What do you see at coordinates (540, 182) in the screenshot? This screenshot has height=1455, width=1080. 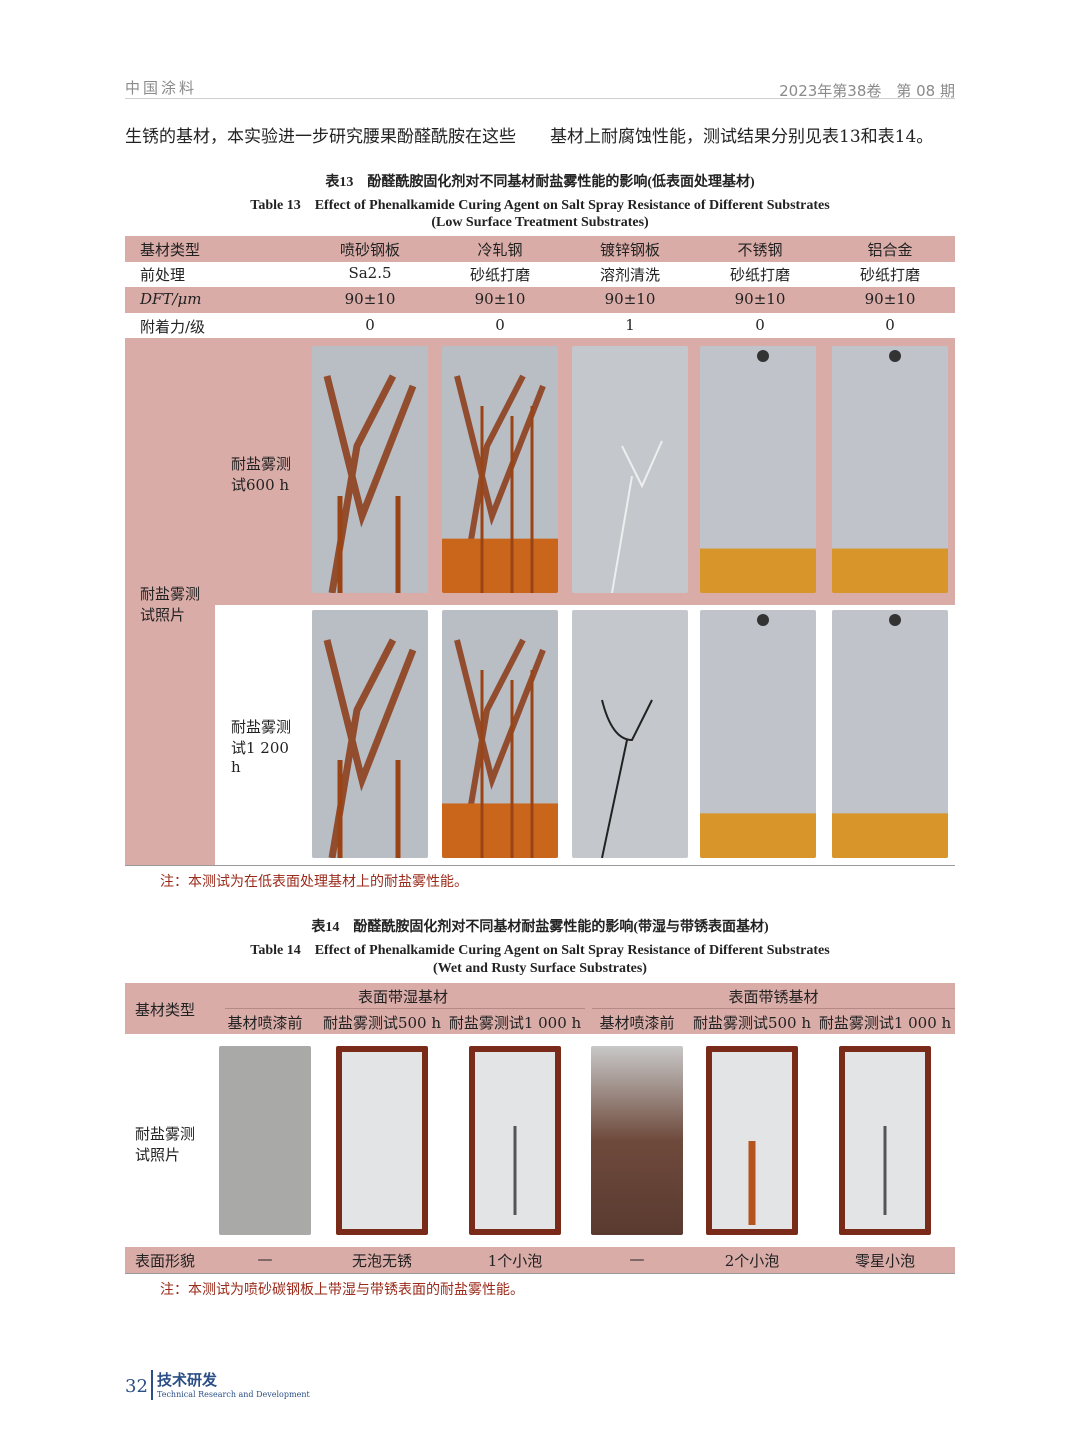 I see `table13-caption-cn: 表13 酚醛酰胺固化剂对不同基材耐盐雾性能的影响(低表面处理基材)` at bounding box center [540, 182].